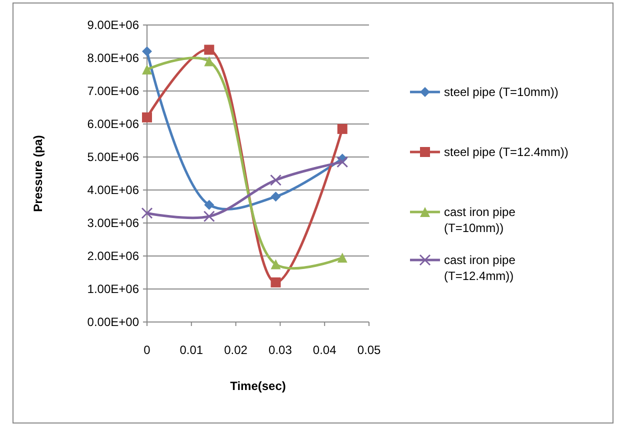  Describe the element at coordinates (38, 173) in the screenshot. I see `y-axis-title: Pressure (pa)` at that location.